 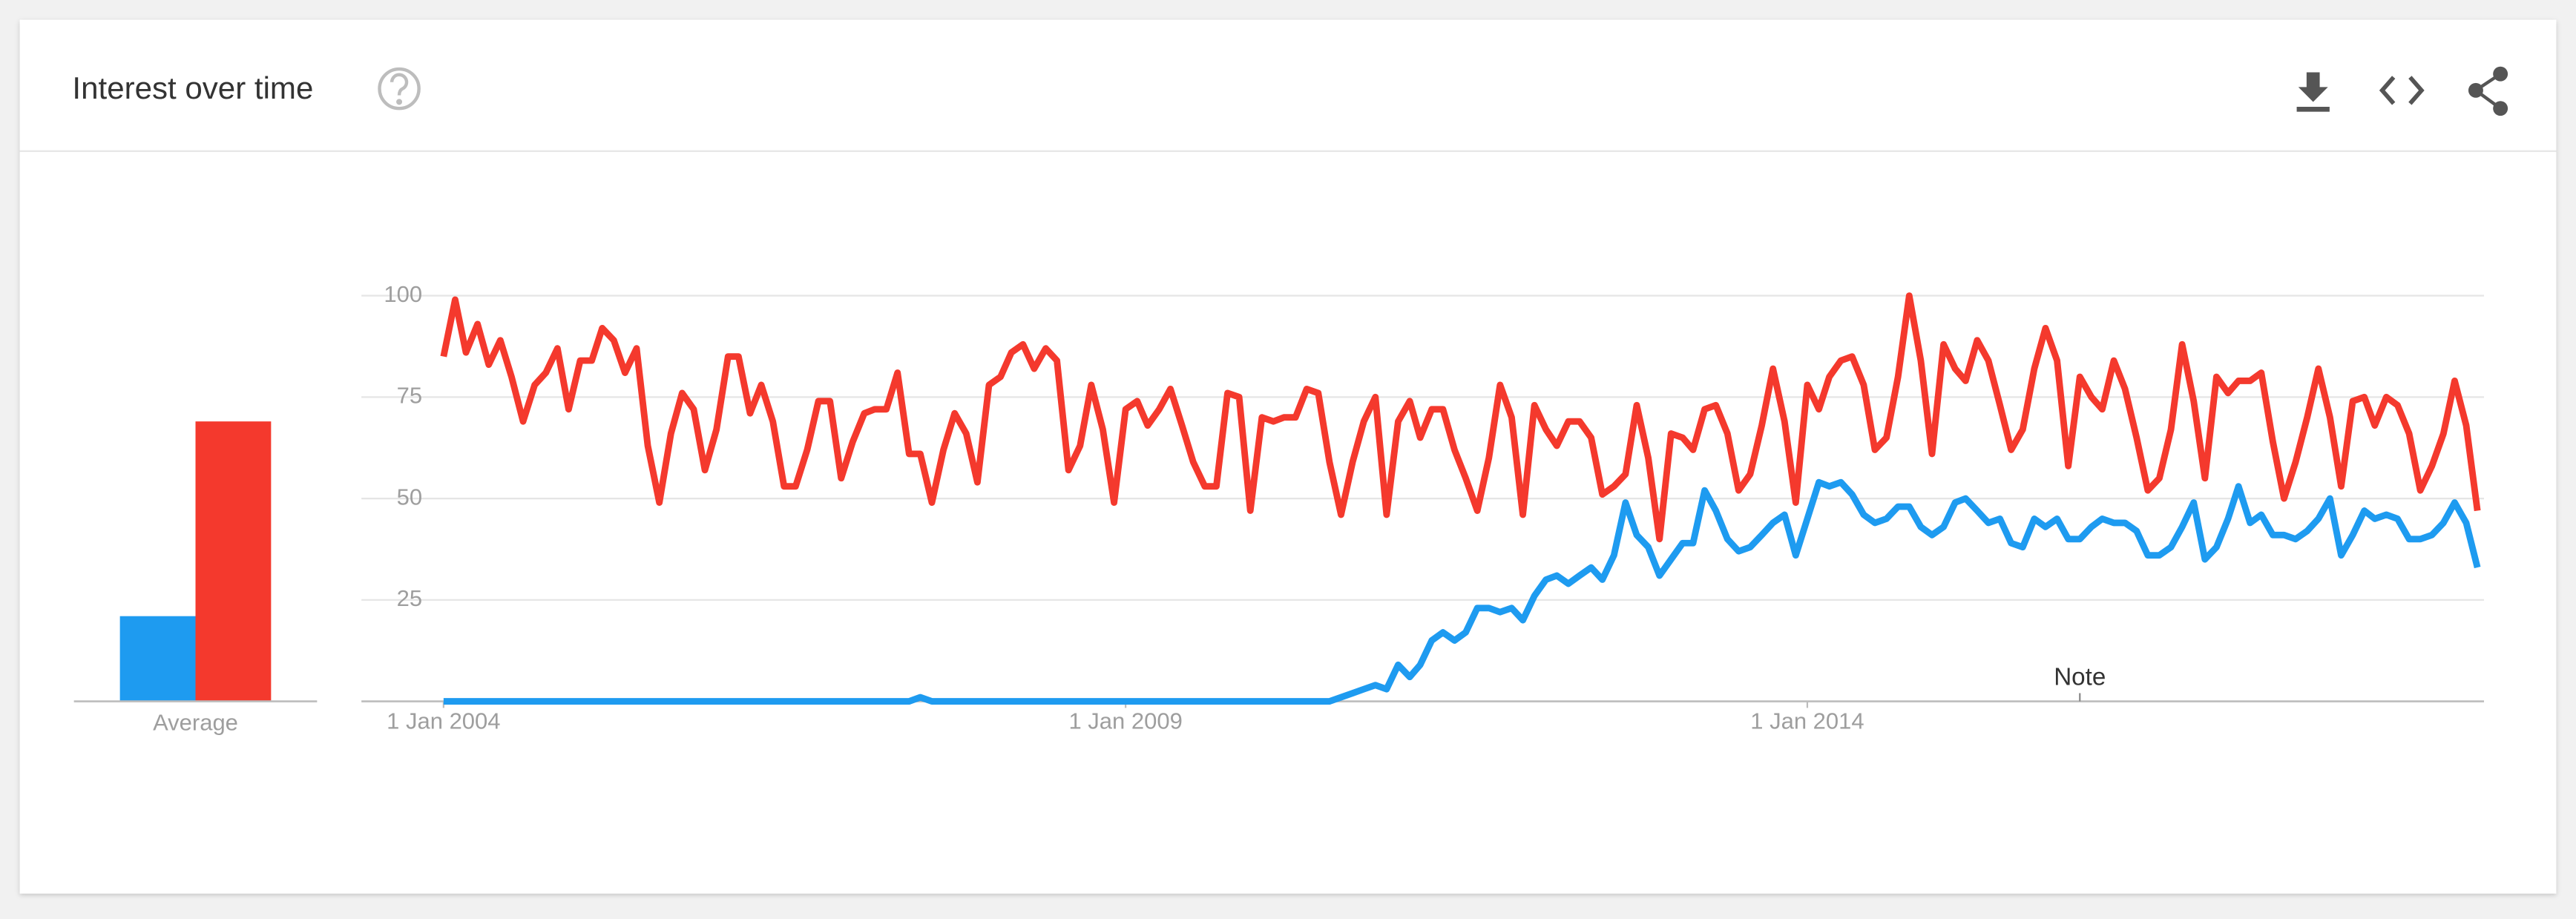 What do you see at coordinates (1807, 721) in the screenshot?
I see `x-tick-label: 1 Jan 2014` at bounding box center [1807, 721].